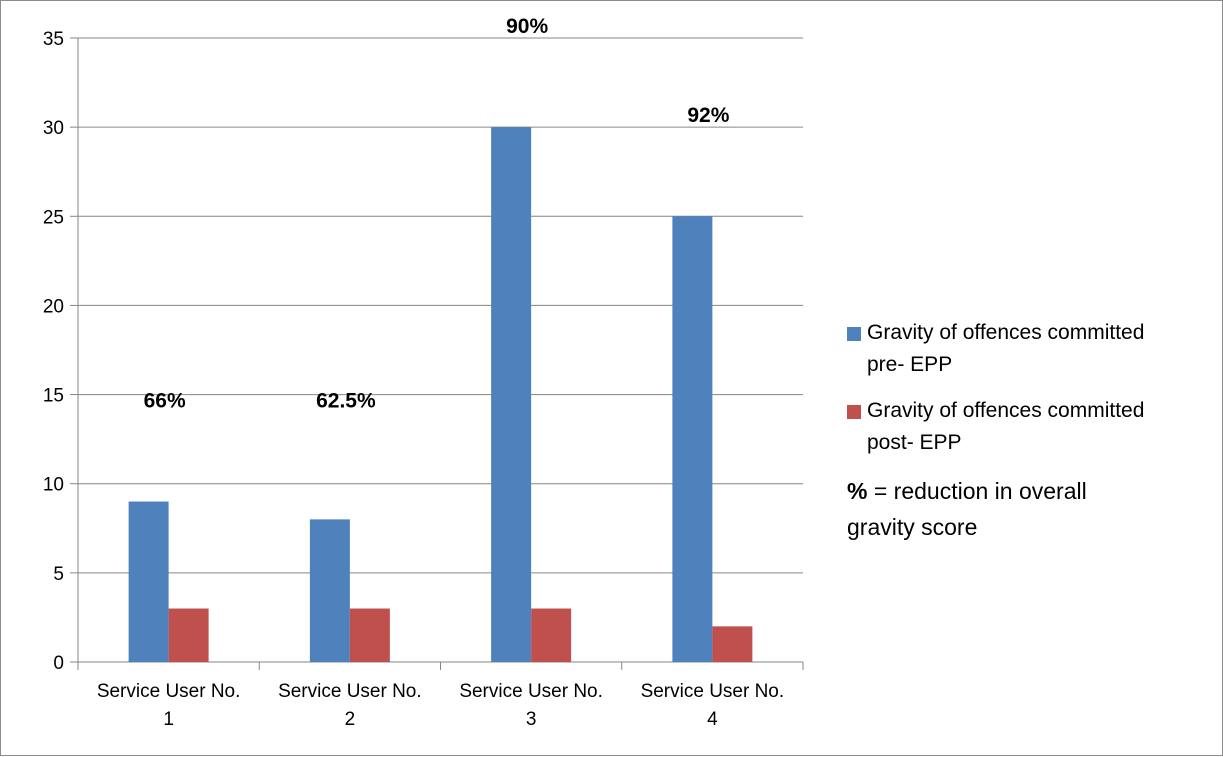  Describe the element at coordinates (854, 412) in the screenshot. I see `legend-swatch-post-epp` at that location.